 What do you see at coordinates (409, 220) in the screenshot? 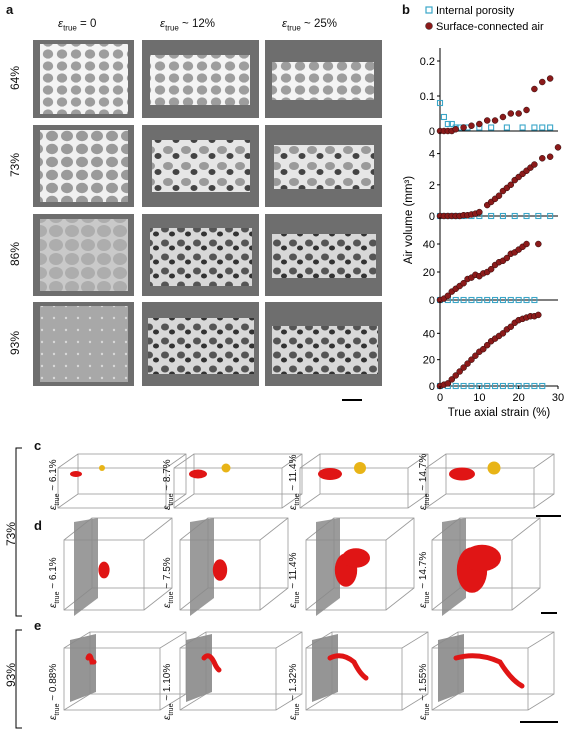
I see `y-axis-label: Air volume (mm³)` at bounding box center [409, 220].